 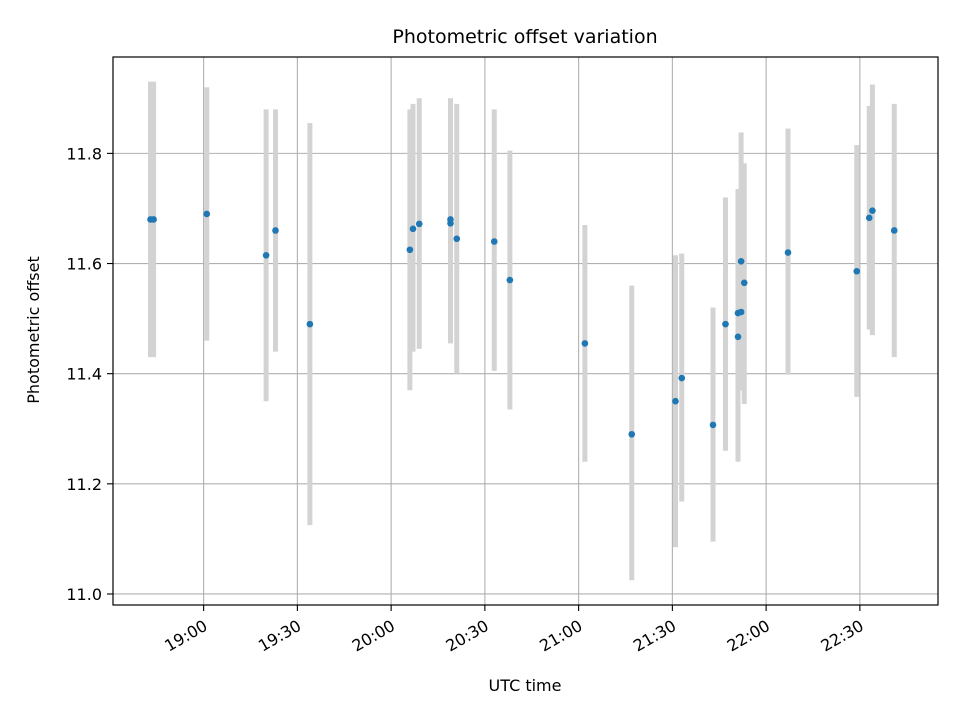 What do you see at coordinates (84, 264) in the screenshot?
I see `y-tick-label: 11.6` at bounding box center [84, 264].